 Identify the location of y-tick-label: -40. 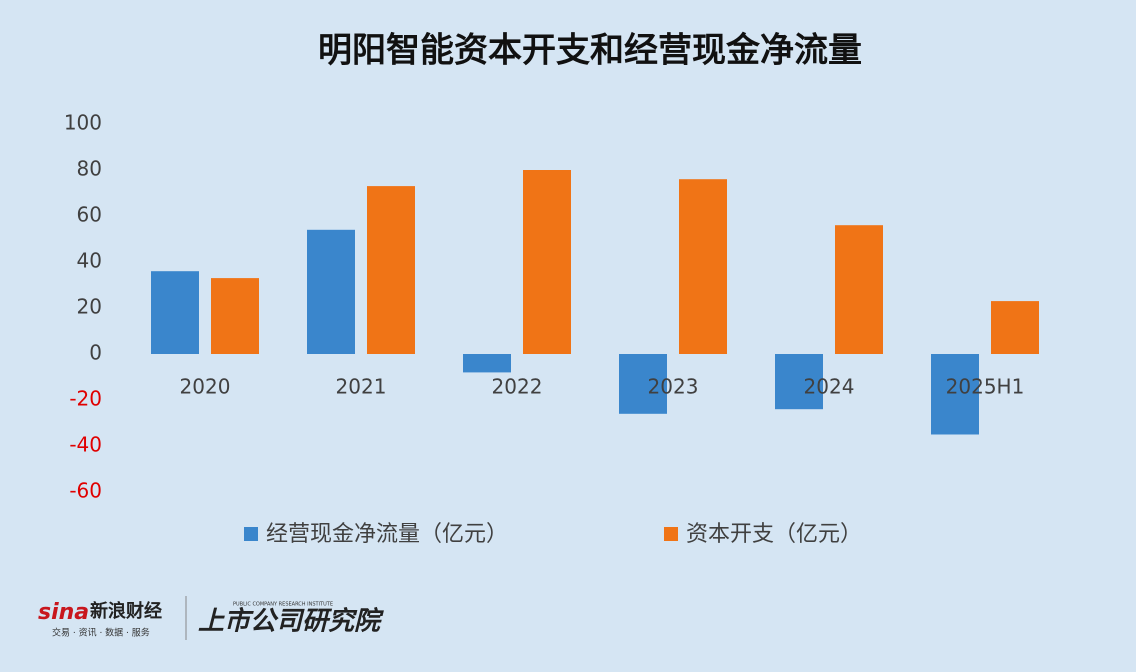
(85, 445).